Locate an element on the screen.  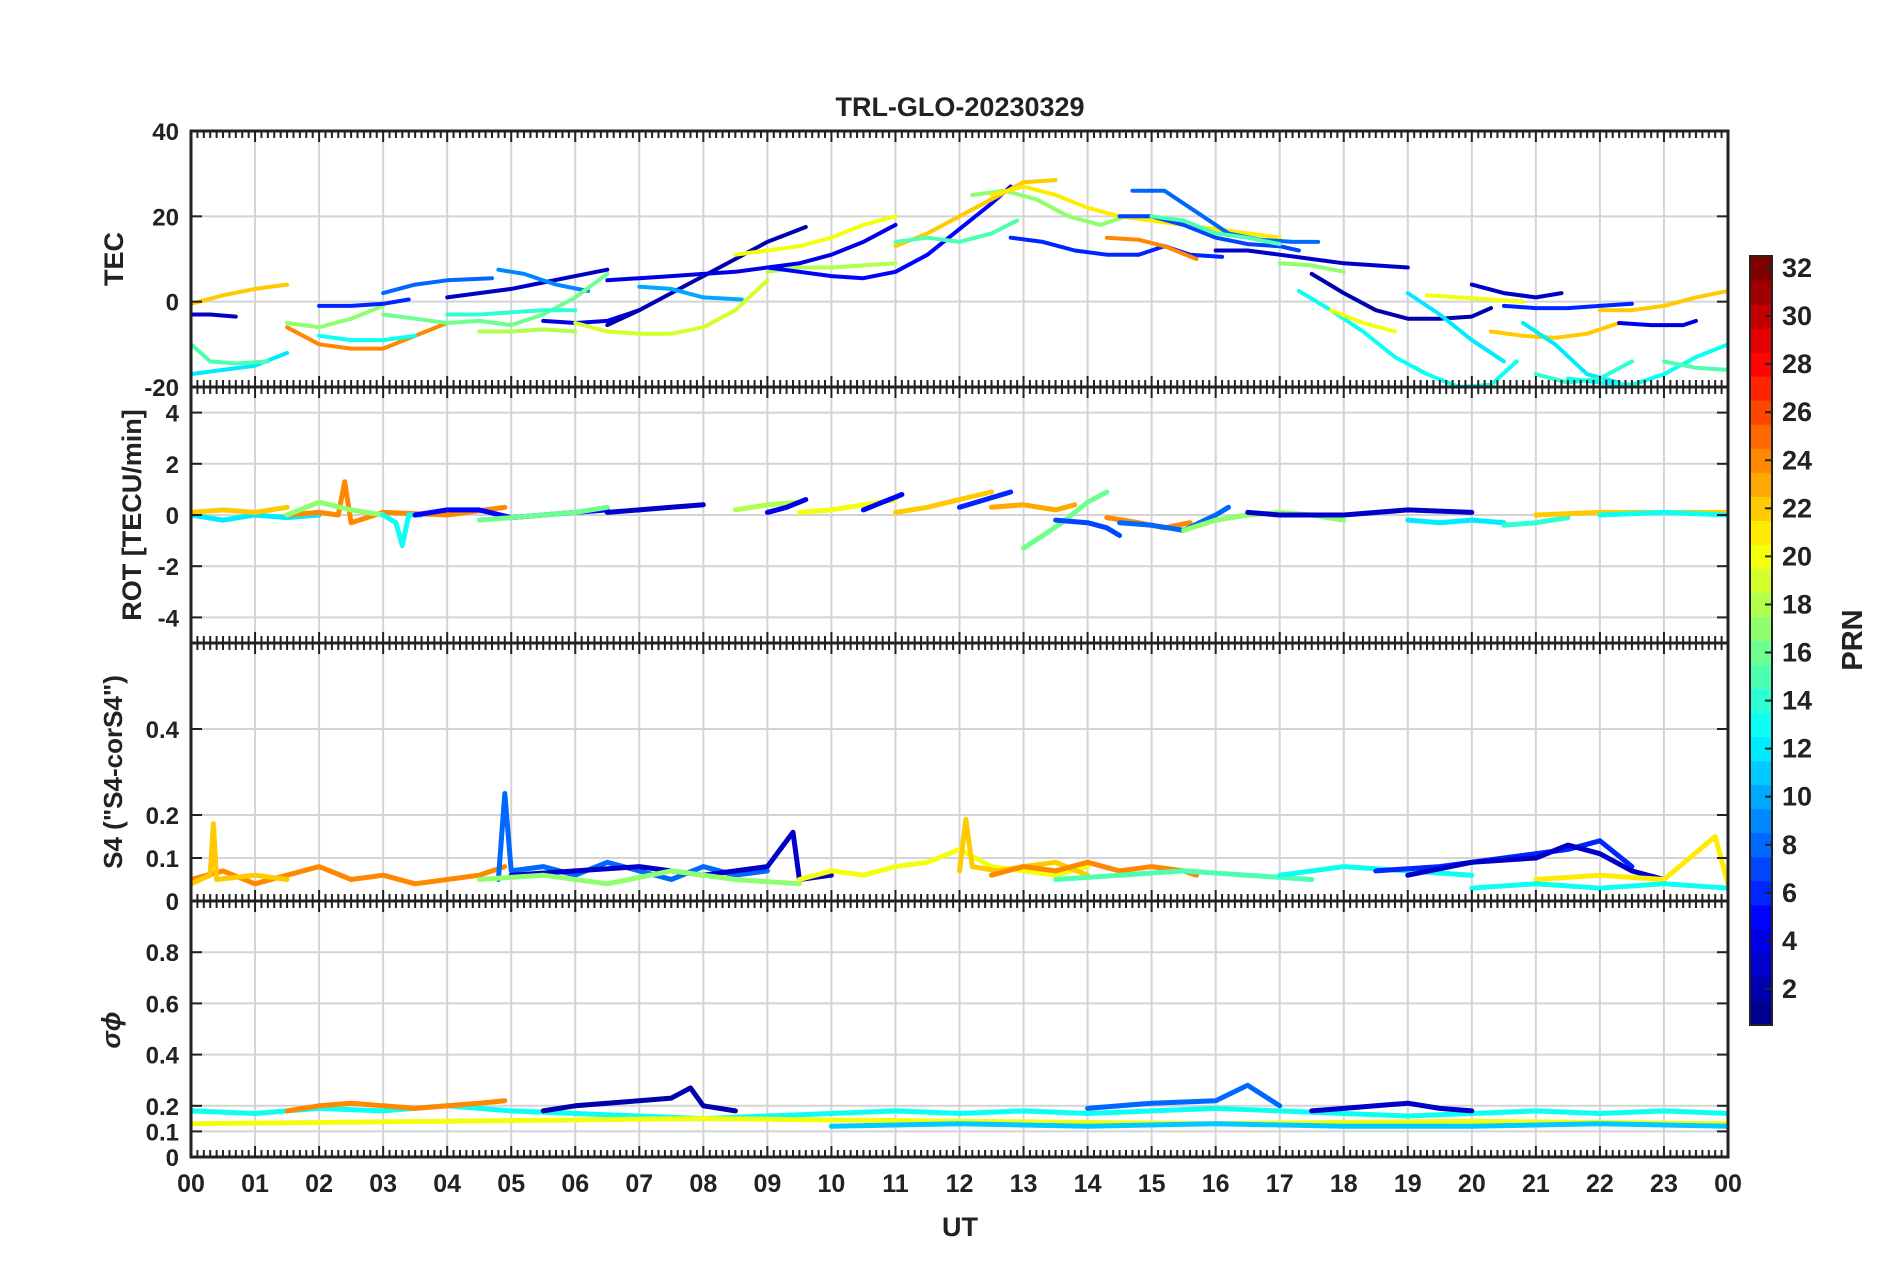
colorbar-frame is located at coordinates (1761, 640).